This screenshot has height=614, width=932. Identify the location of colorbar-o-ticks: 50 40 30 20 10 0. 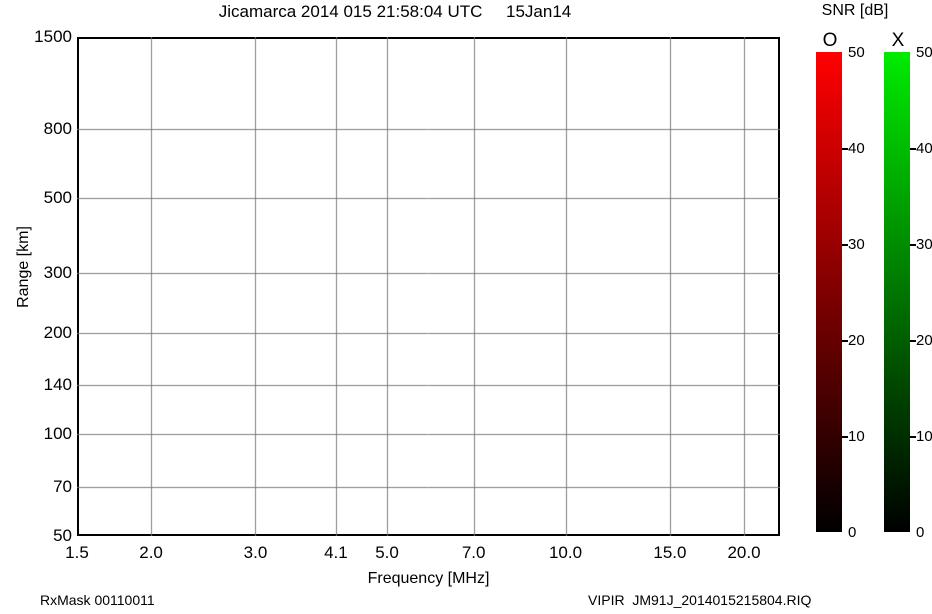
(860, 292).